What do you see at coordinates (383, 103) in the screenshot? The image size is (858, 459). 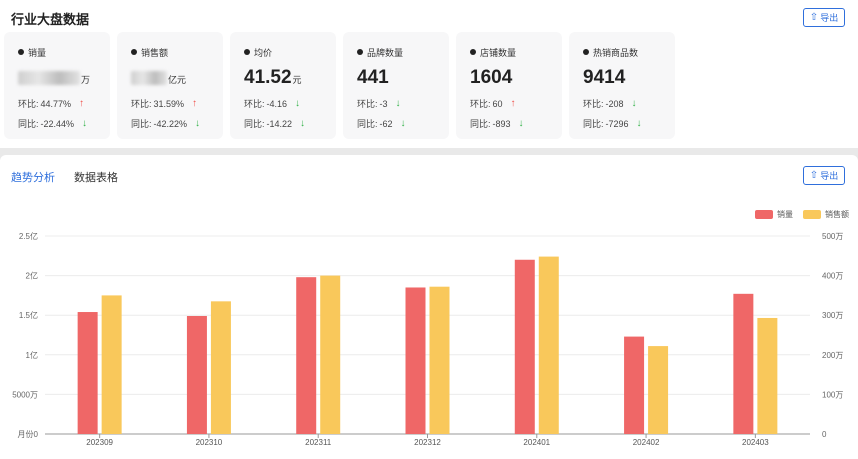 I see `mom-row-value: -3` at bounding box center [383, 103].